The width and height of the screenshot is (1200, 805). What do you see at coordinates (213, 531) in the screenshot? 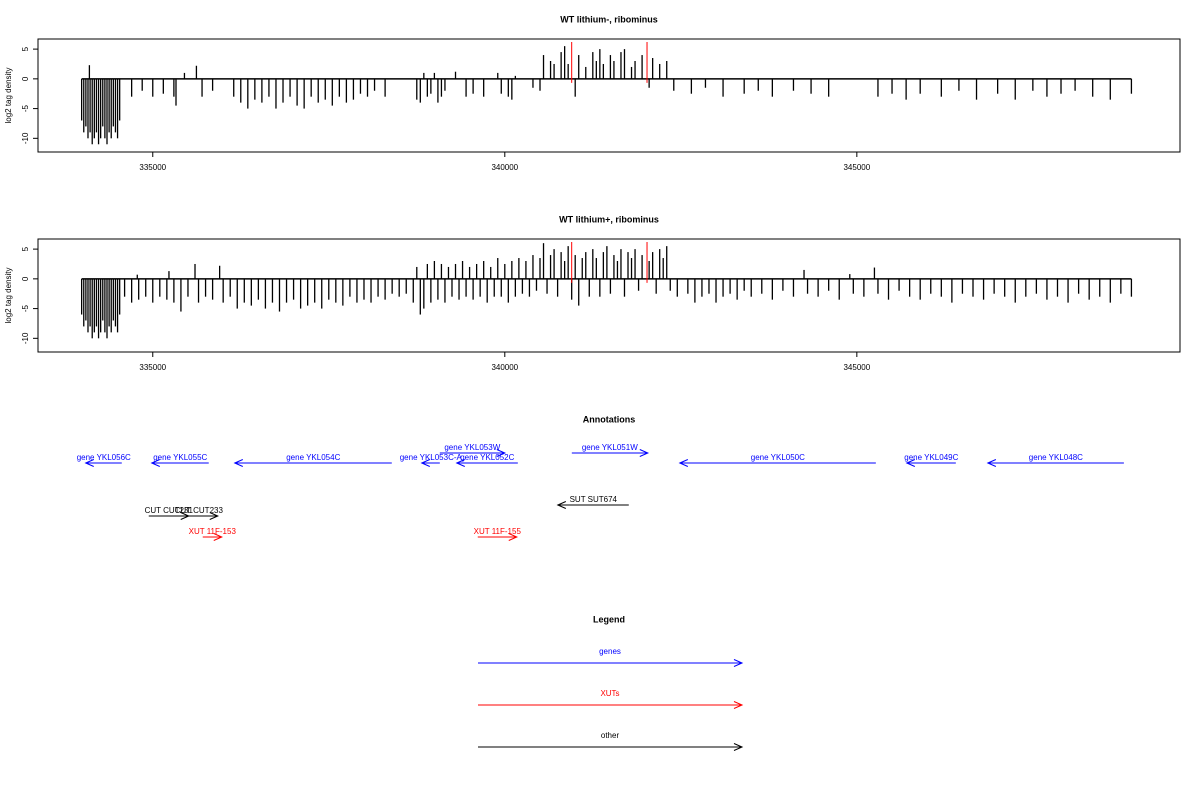
I see `feature-label: XUT 11F-153` at bounding box center [213, 531].